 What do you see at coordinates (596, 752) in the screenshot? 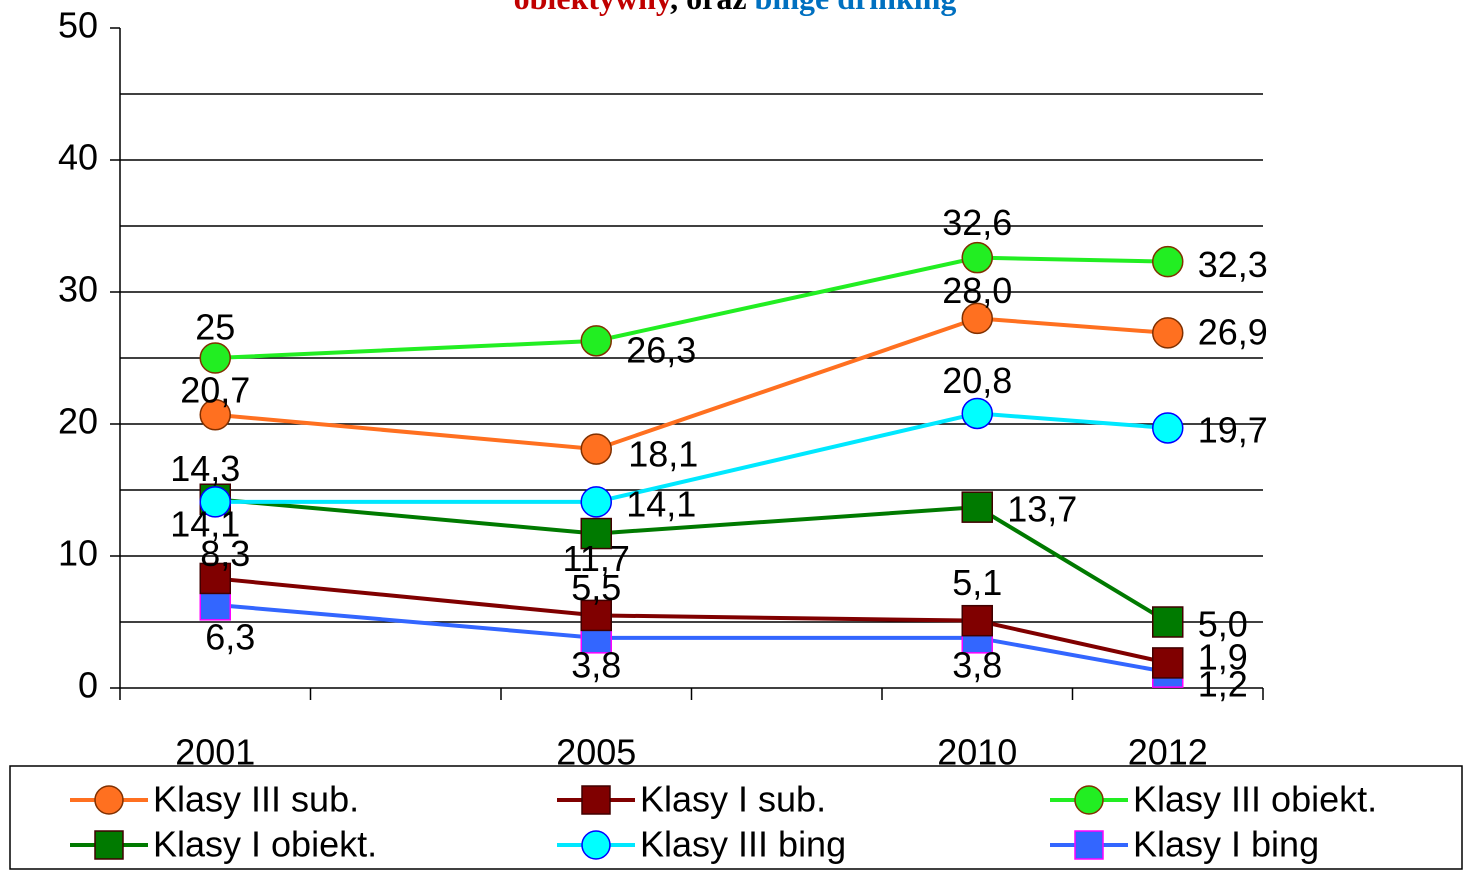
I see `x-tick-label: 2005` at bounding box center [596, 752].